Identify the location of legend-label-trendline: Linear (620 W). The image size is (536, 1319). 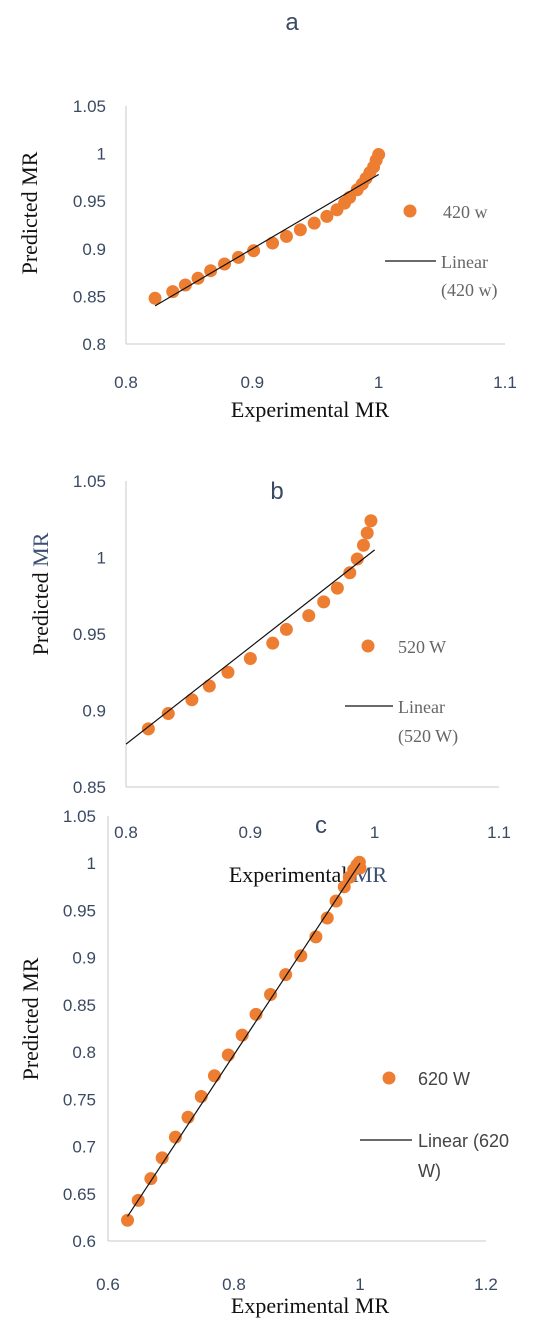
(463, 1156).